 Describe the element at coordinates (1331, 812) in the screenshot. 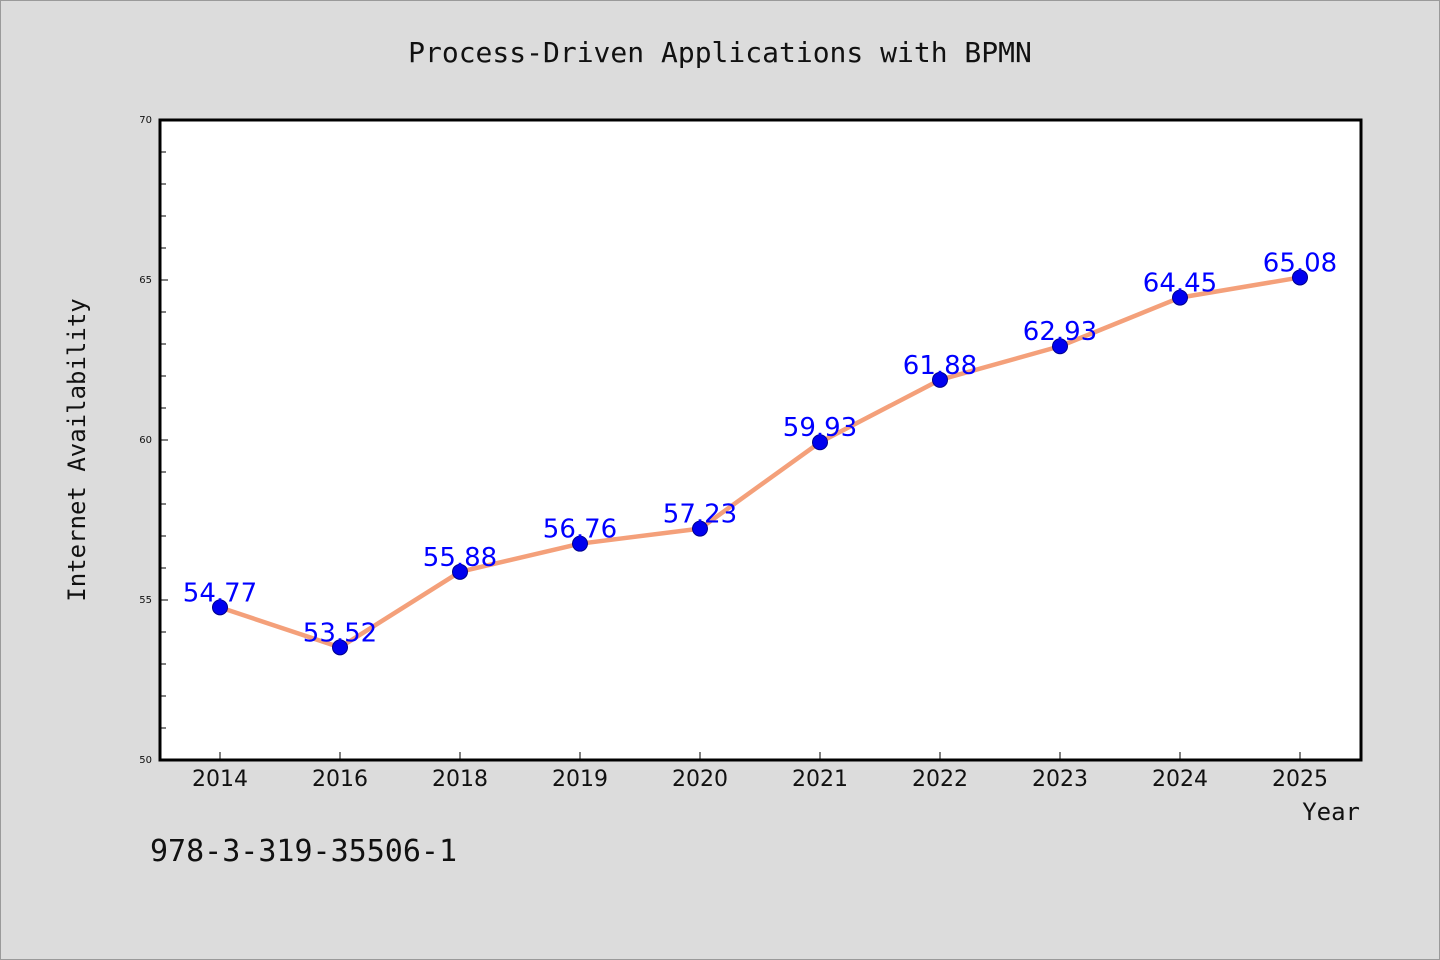

I see `x-axis-label: Year` at that location.